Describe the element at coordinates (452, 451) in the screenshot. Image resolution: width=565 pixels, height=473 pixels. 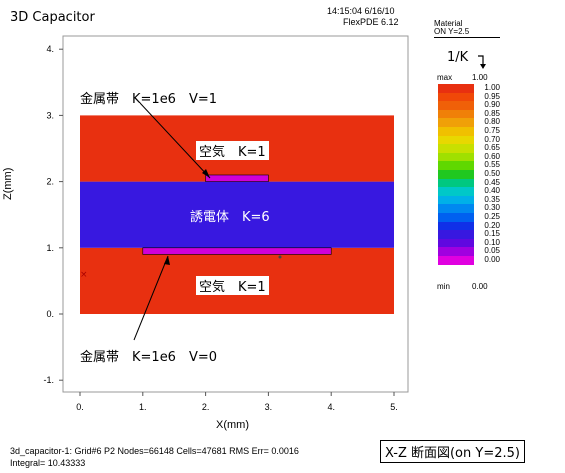
I see `section-label: X-Z 断面図(on Y=2.5)` at that location.